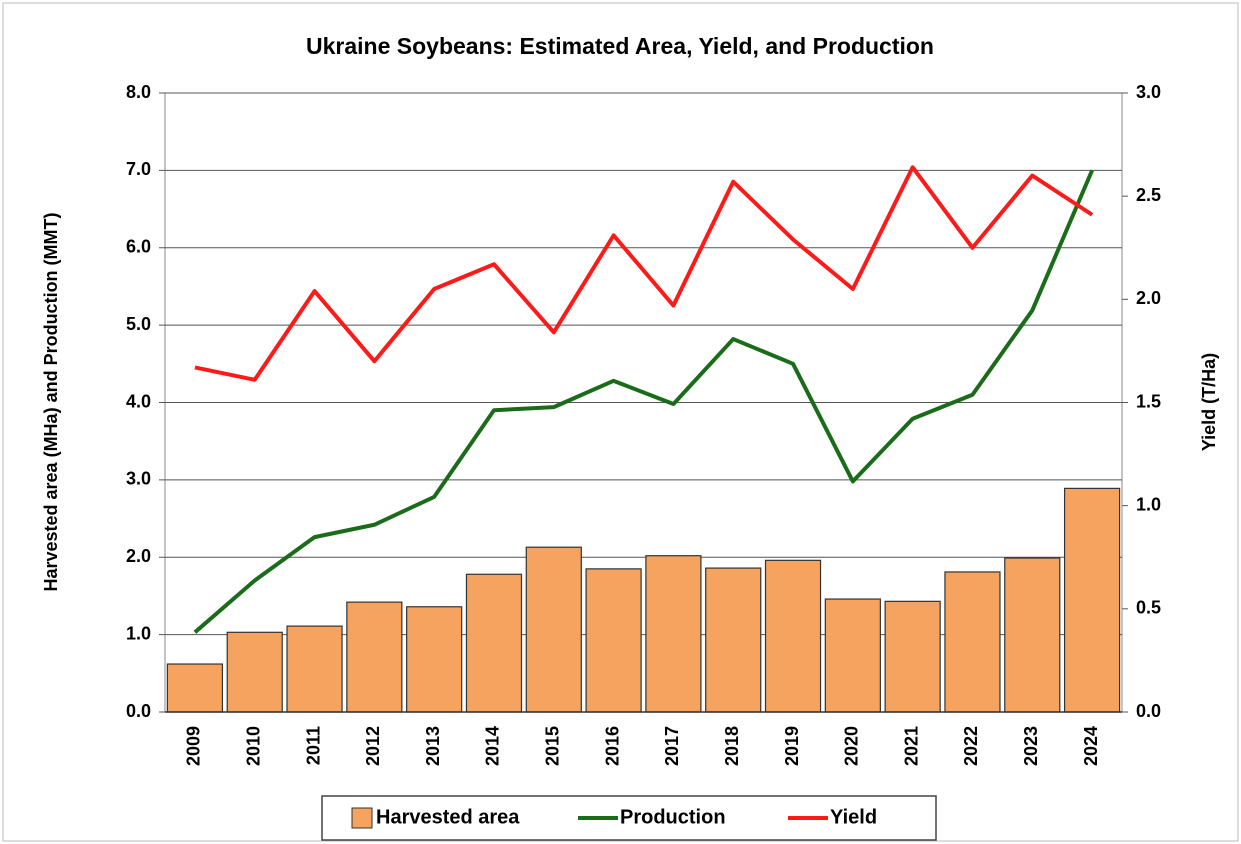  Describe the element at coordinates (138, 92) in the screenshot. I see `y-tick-label: 8.0` at that location.